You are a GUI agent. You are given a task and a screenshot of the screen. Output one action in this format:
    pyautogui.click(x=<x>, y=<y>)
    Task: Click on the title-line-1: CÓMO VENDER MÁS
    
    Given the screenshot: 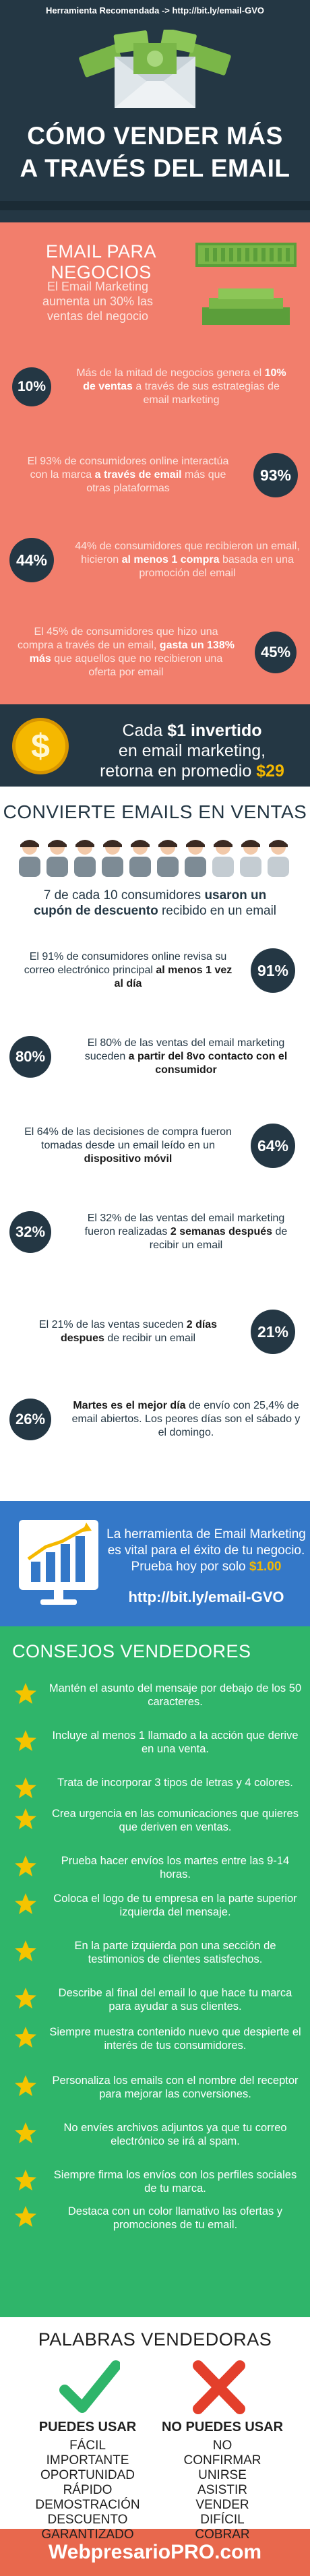 What is the action you would take?
    pyautogui.click(x=155, y=136)
    